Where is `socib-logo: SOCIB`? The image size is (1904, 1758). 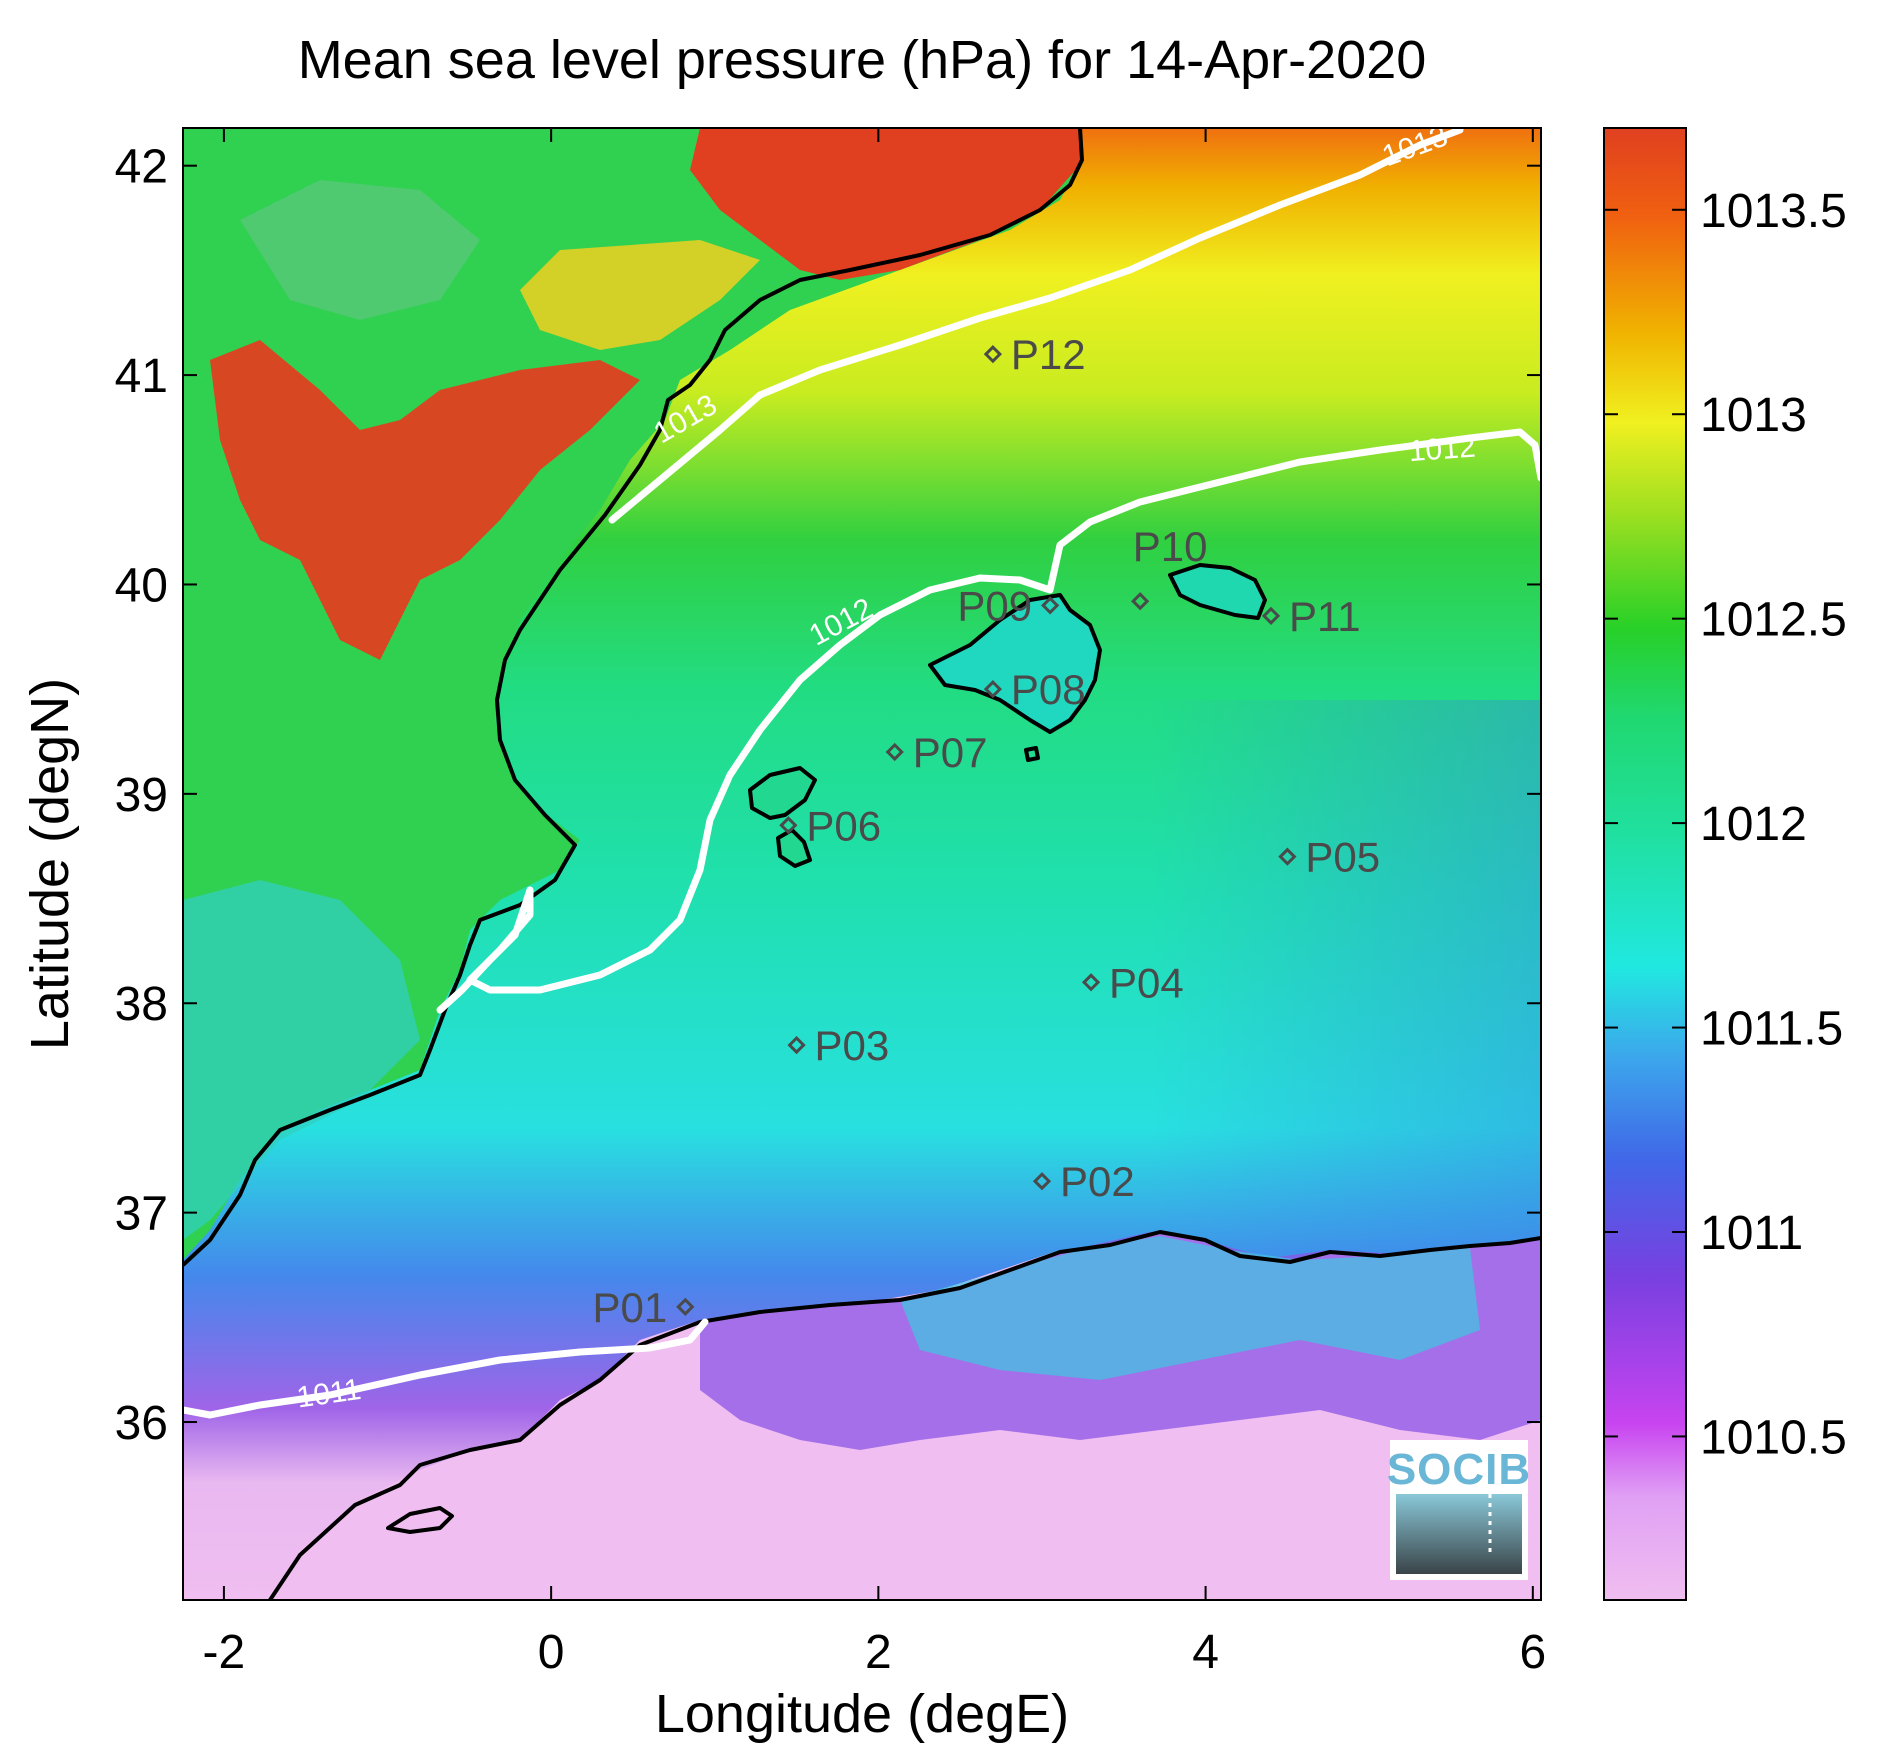
socib-logo: SOCIB is located at coordinates (1459, 1510).